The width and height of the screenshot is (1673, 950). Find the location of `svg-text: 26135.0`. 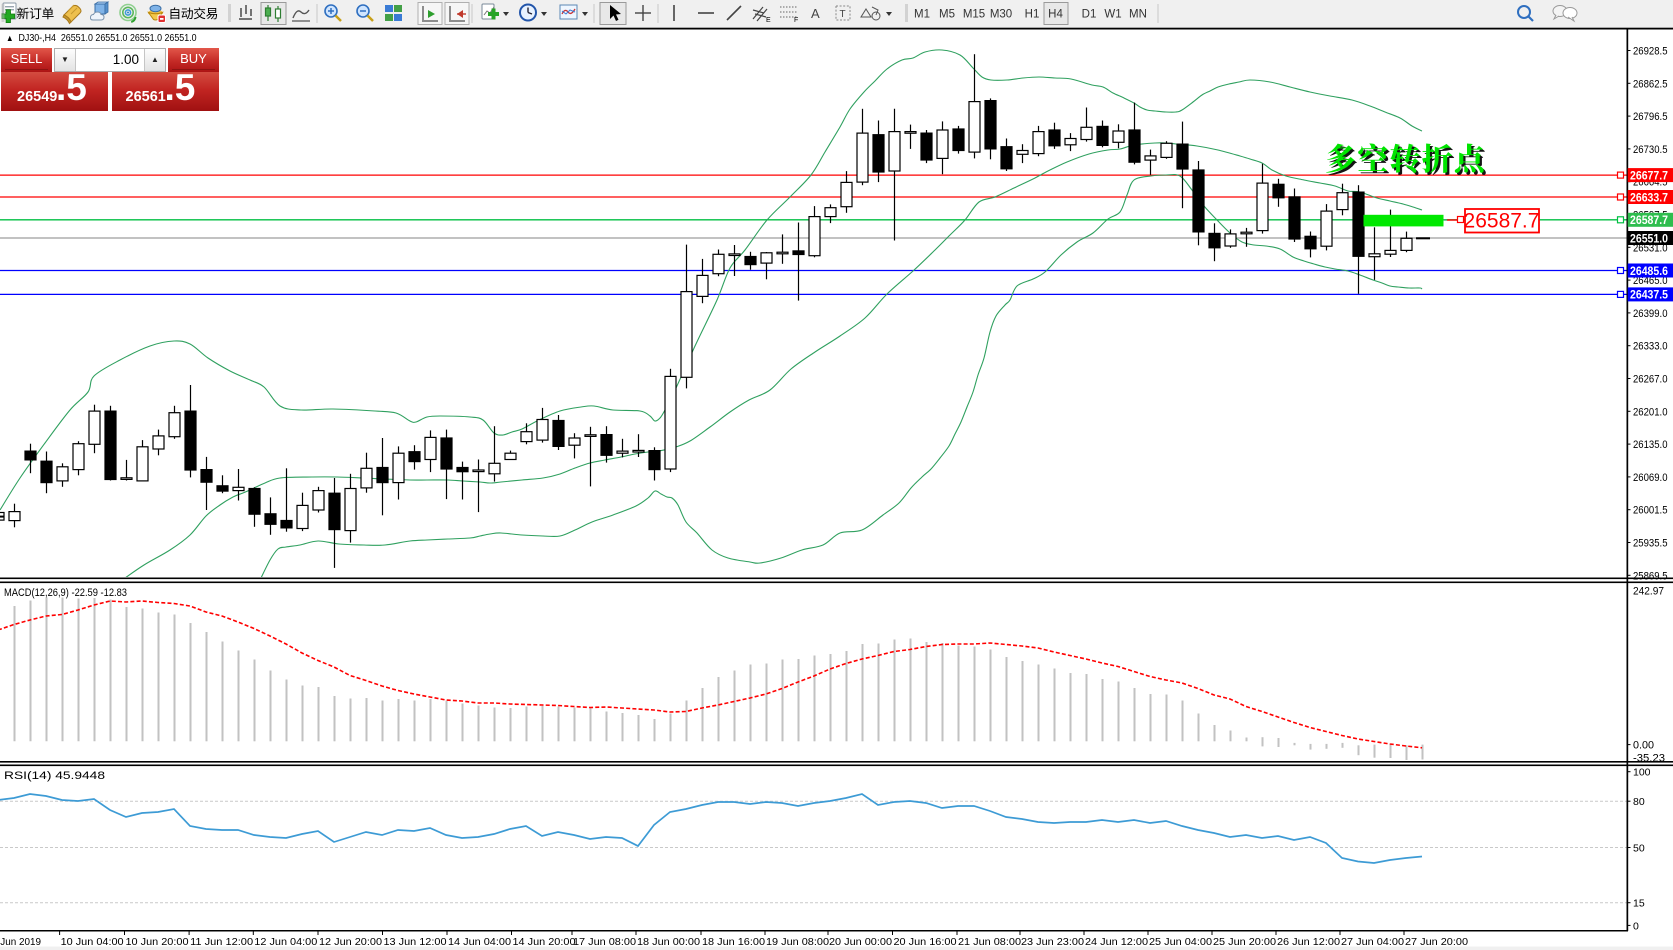

svg-text: 26135.0 is located at coordinates (1650, 445).